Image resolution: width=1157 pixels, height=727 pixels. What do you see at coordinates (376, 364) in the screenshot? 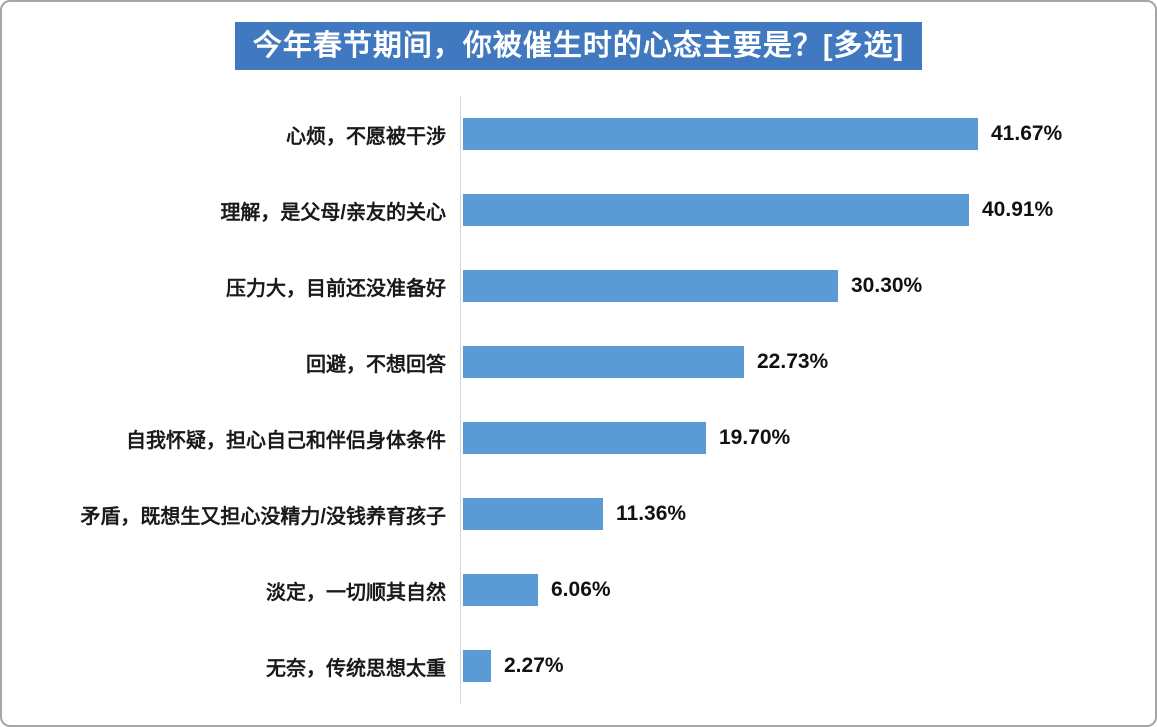
I see `category-label: 回避，不想回答` at bounding box center [376, 364].